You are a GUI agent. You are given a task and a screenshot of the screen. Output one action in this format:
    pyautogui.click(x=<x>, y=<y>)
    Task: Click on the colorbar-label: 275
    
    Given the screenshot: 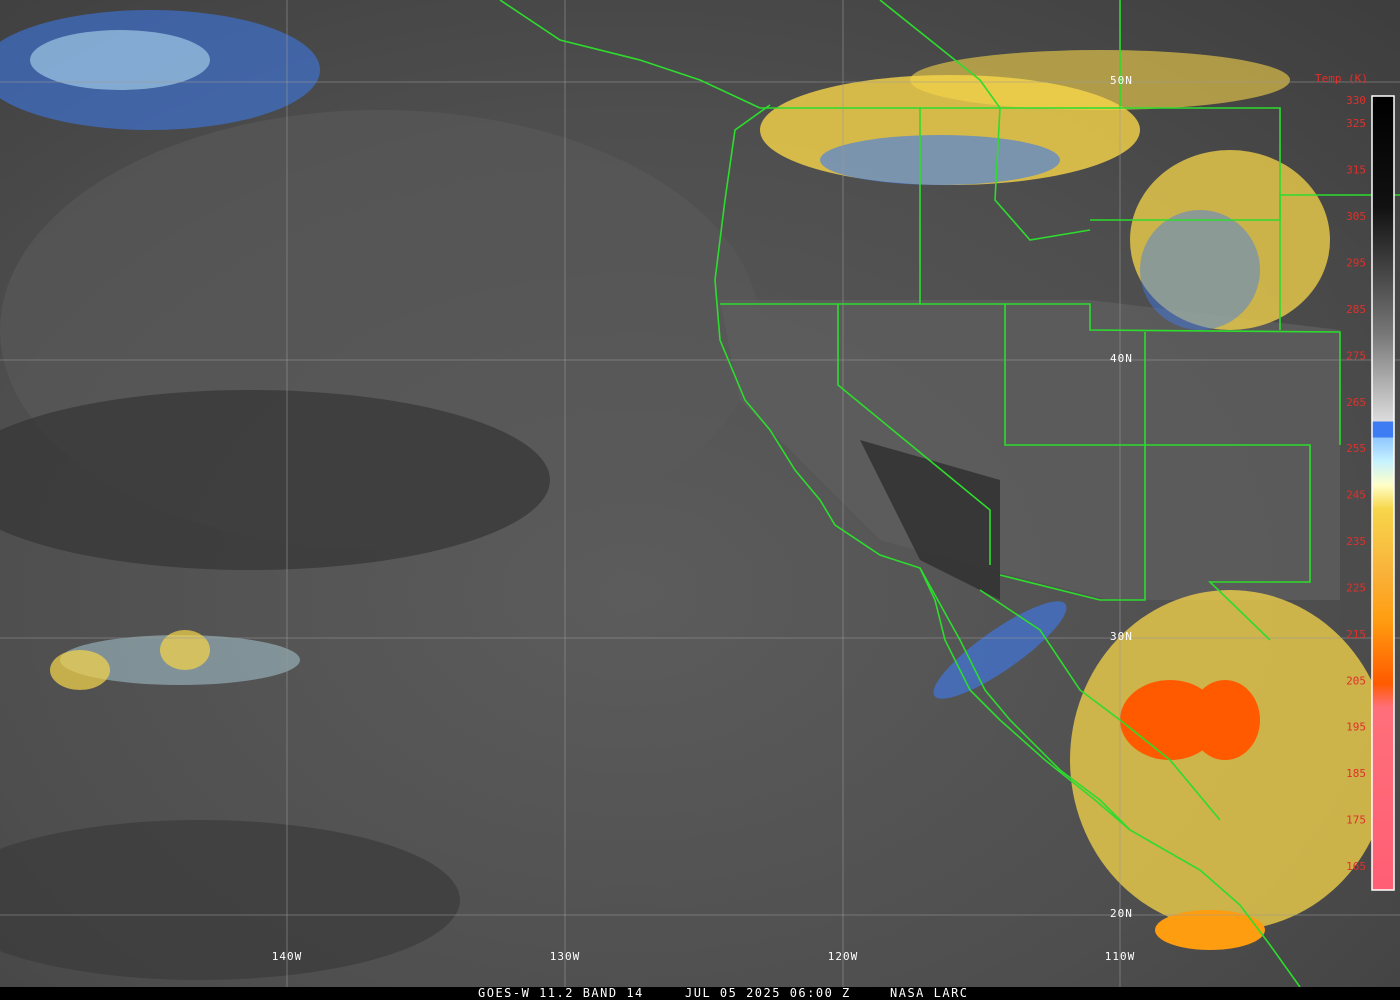 What is the action you would take?
    pyautogui.click(x=1356, y=355)
    